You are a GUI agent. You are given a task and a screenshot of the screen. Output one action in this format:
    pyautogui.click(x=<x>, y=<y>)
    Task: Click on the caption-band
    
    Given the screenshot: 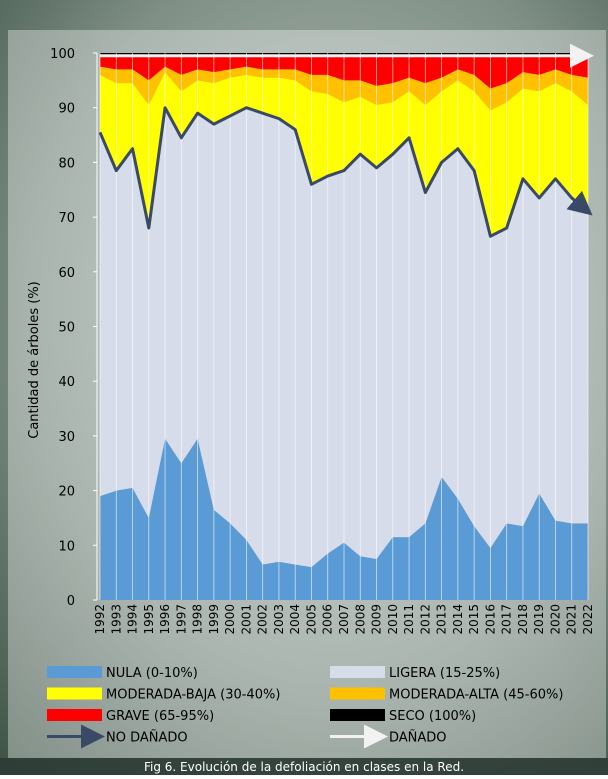 What is the action you would take?
    pyautogui.click(x=304, y=766)
    